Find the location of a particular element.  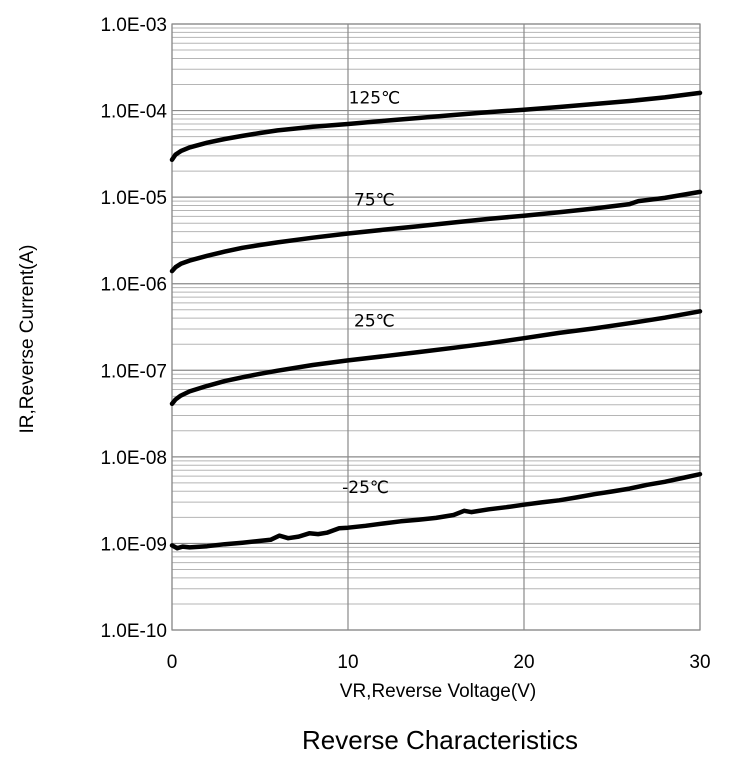

y-tick-label: 1.0E-03 is located at coordinates (133, 25).